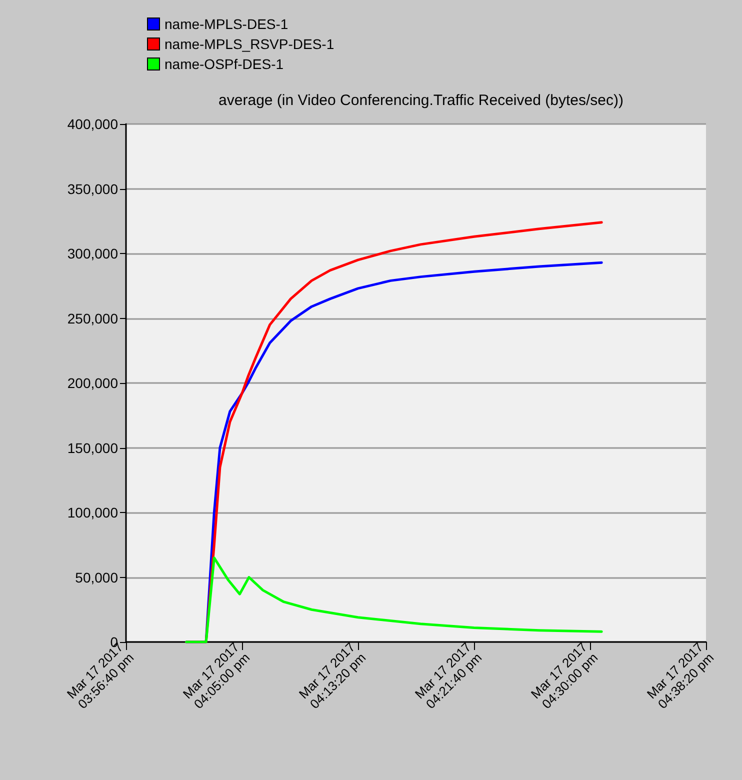 This screenshot has height=780, width=742. Describe the element at coordinates (92, 448) in the screenshot. I see `y-tick-label: 150,000` at that location.